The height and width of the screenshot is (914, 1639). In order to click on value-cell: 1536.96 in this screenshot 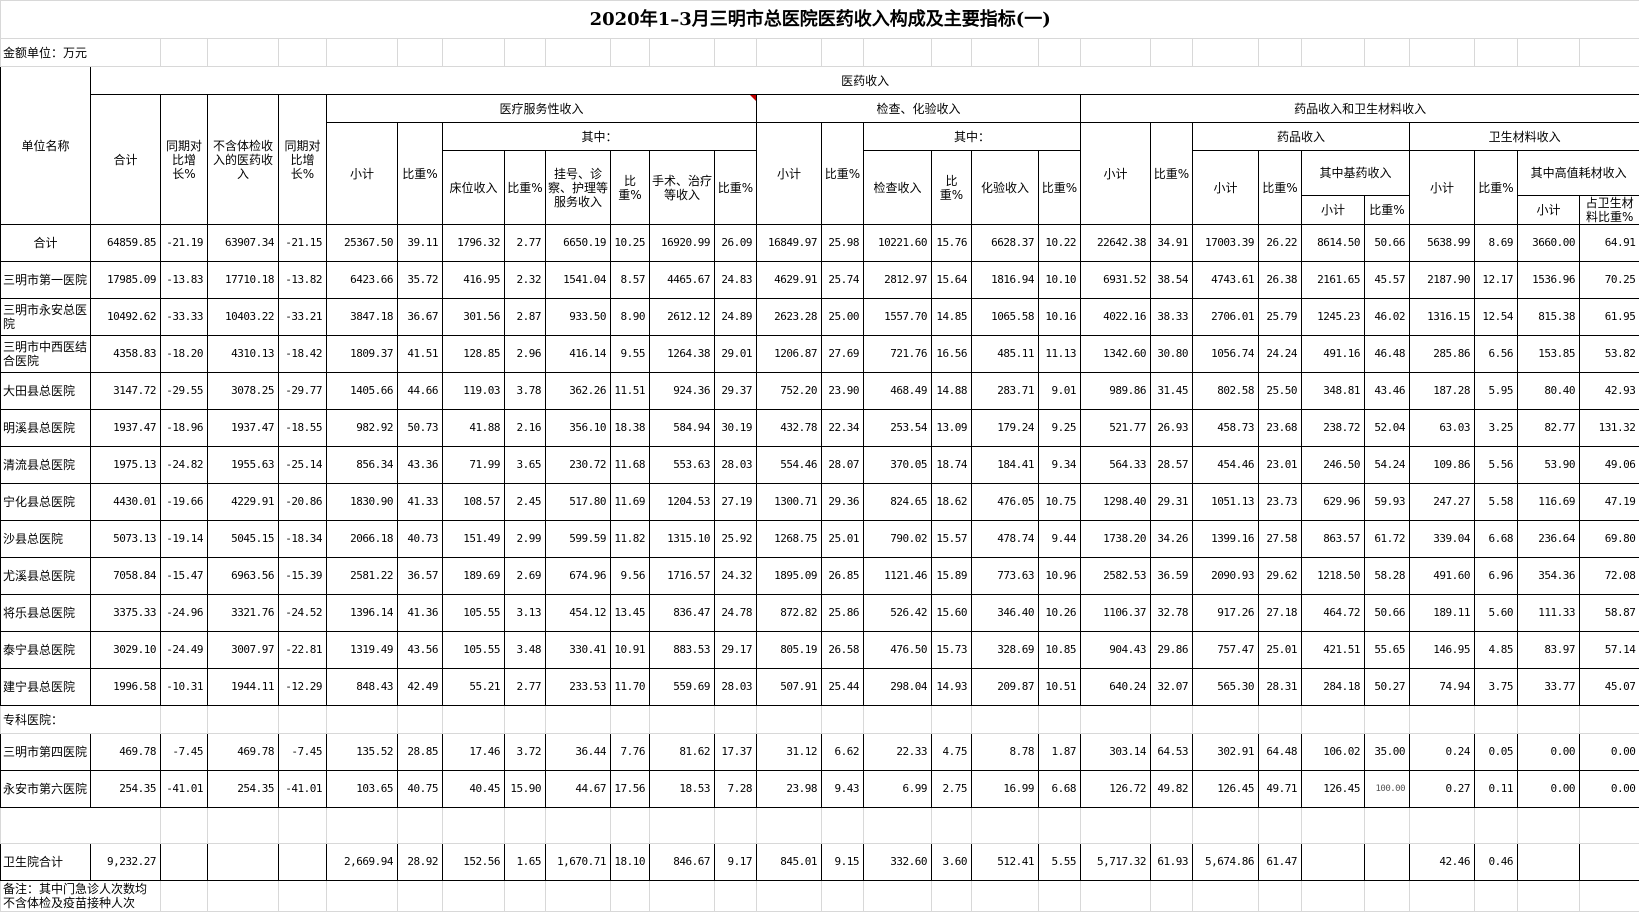, I will do `click(1548, 280)`.